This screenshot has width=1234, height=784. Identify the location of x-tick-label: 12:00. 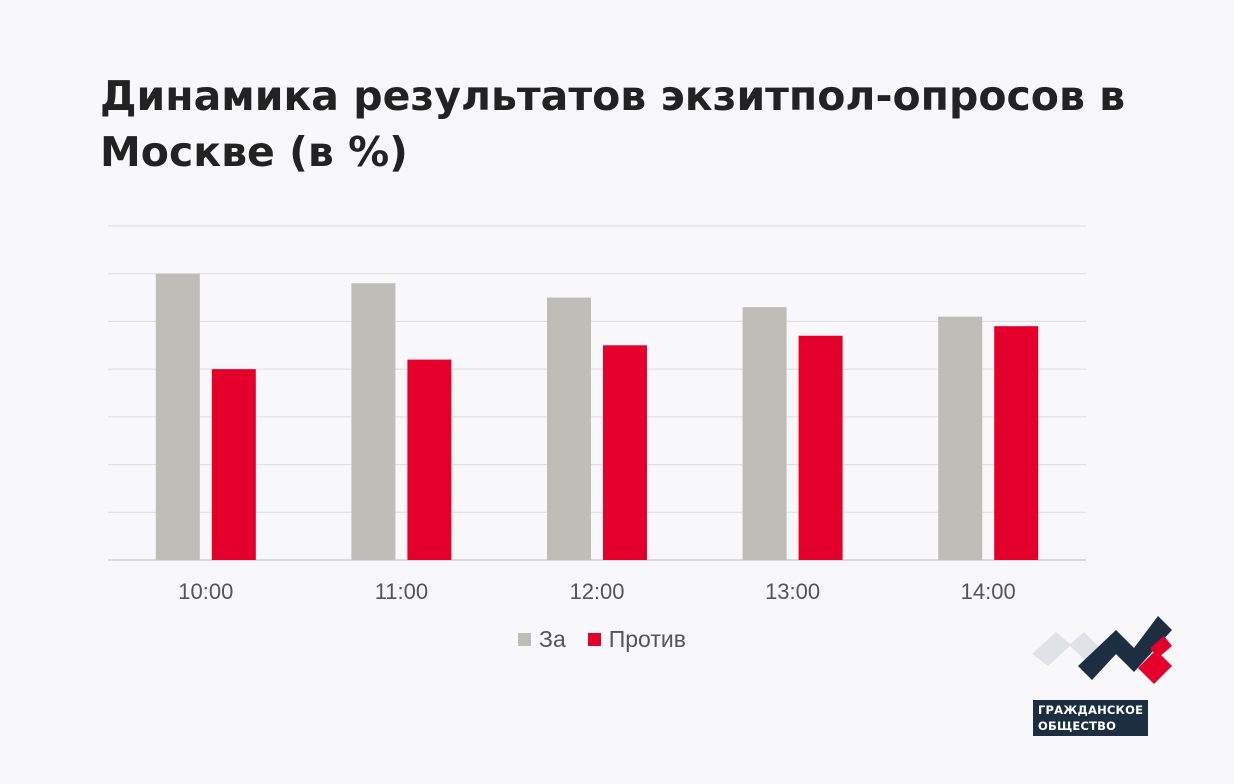
(596, 591).